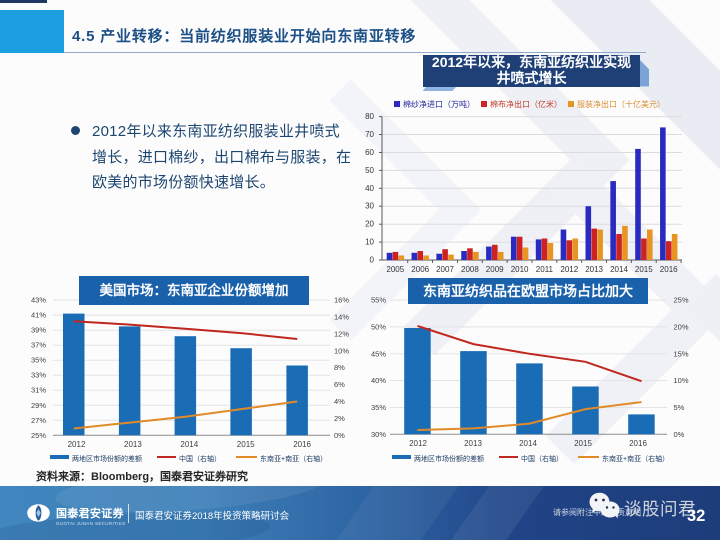 The width and height of the screenshot is (720, 540). Describe the element at coordinates (681, 353) in the screenshot. I see `svg-text: 15%` at that location.